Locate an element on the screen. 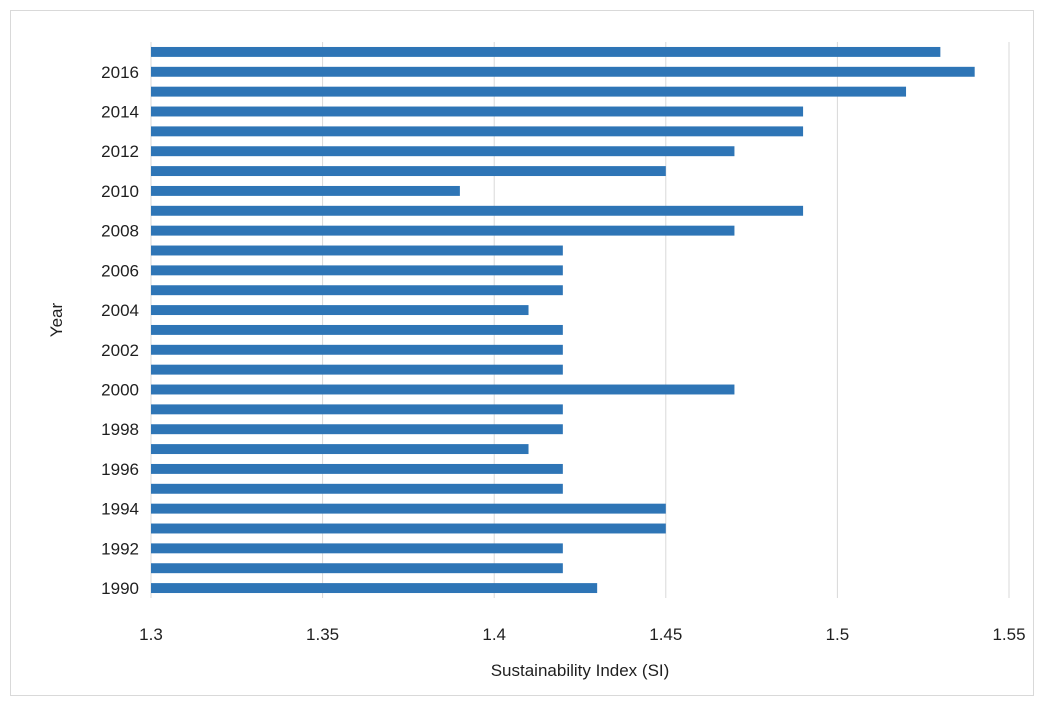 The width and height of the screenshot is (1046, 706). bar-2000 is located at coordinates (443, 389).